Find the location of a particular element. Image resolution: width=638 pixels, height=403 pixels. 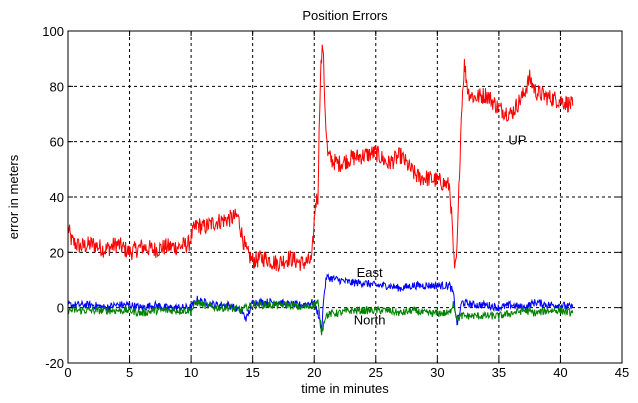

y-axis-label: error in meters is located at coordinates (13, 196).